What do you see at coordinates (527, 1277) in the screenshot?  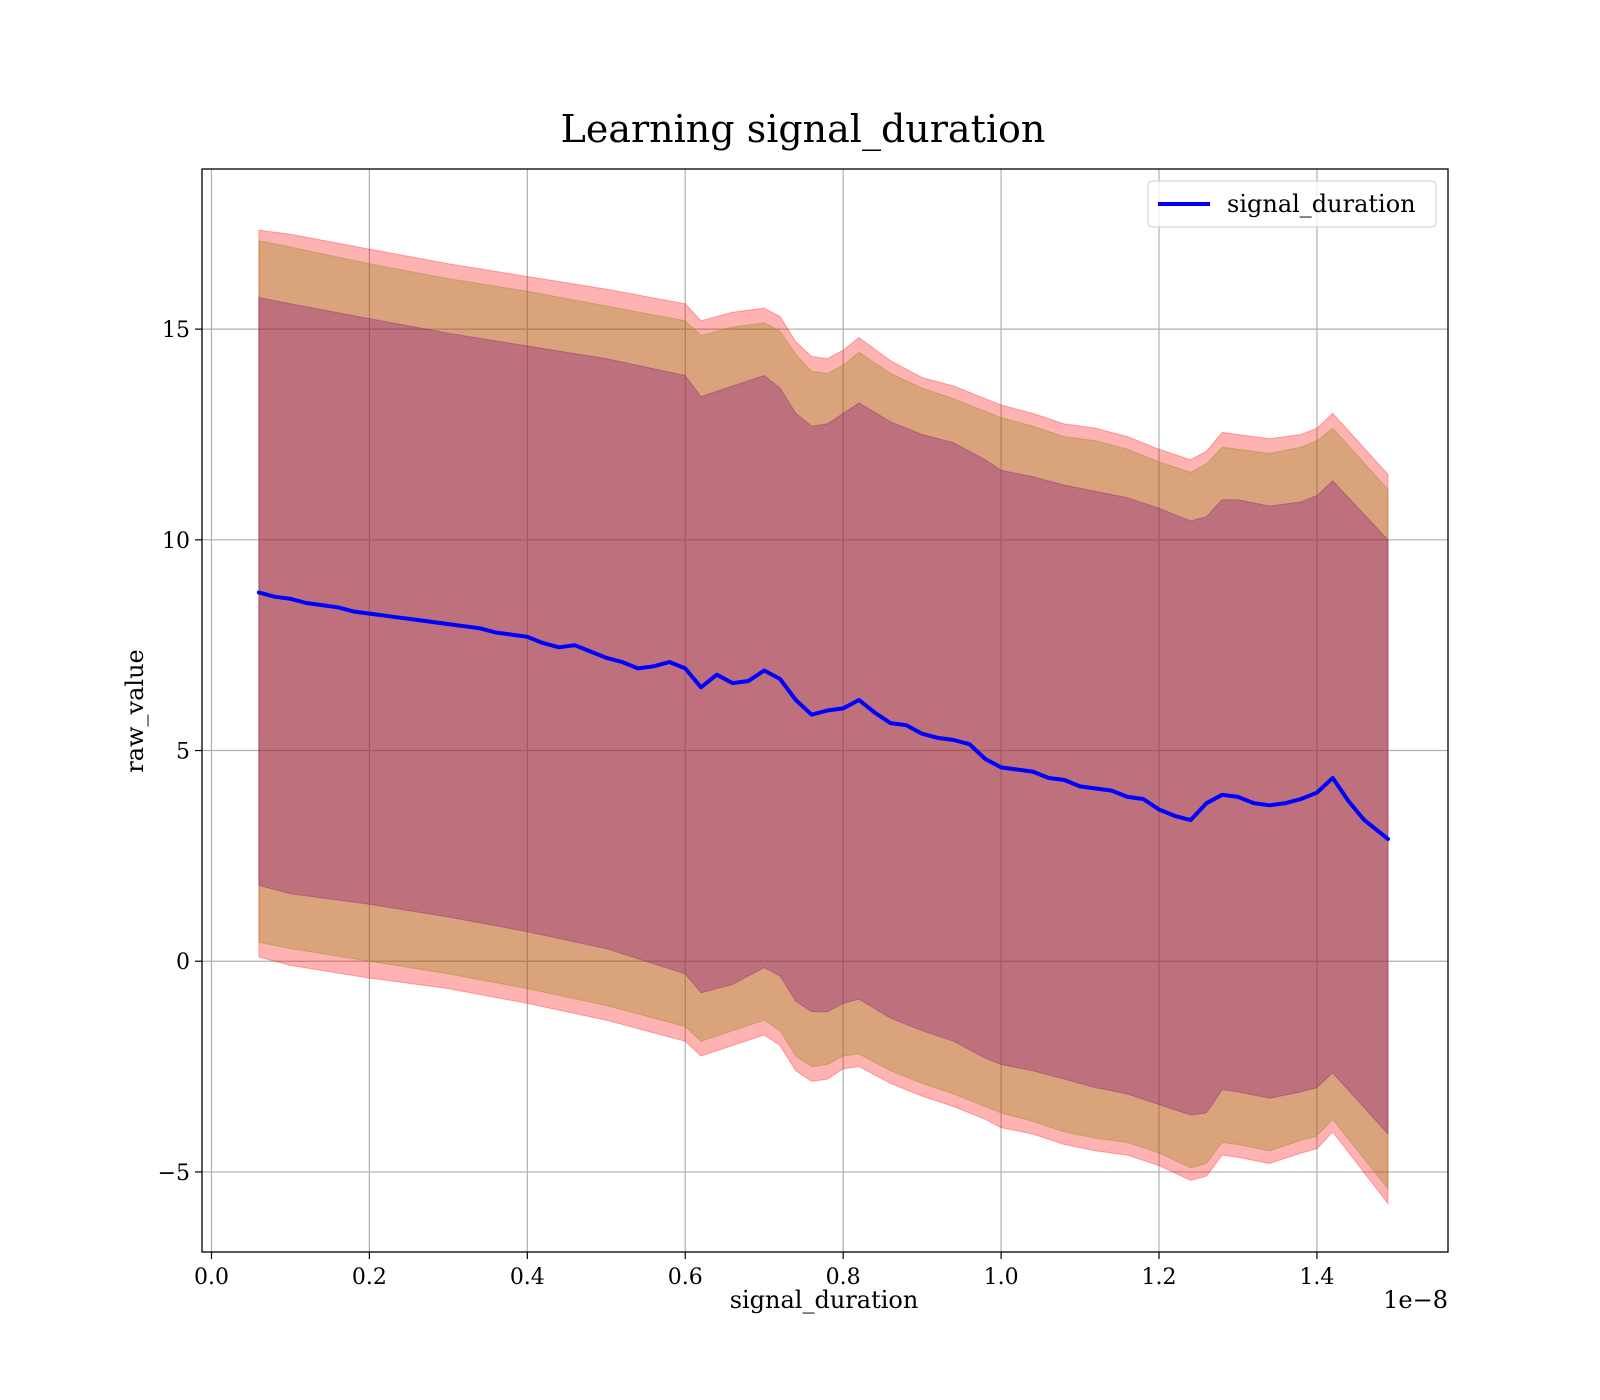 I see `x-tick-label: 0.4` at bounding box center [527, 1277].